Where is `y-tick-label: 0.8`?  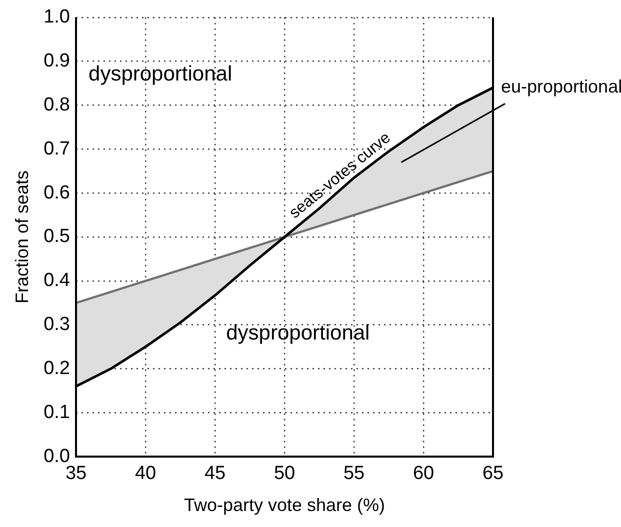 y-tick-label: 0.8 is located at coordinates (57, 105).